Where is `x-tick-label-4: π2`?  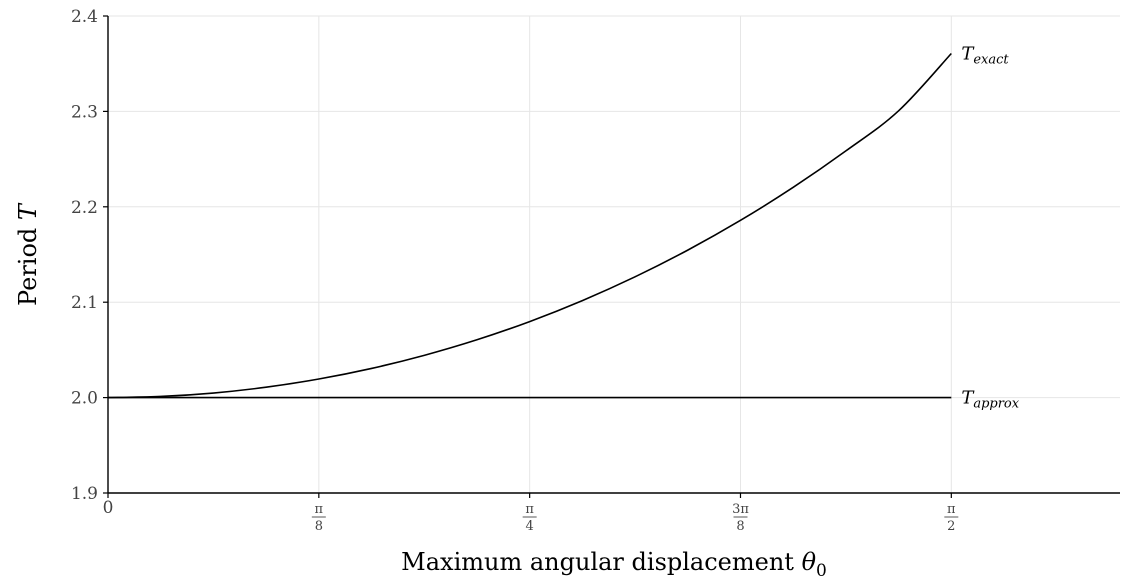
x-tick-label-4: π2 is located at coordinates (951, 518).